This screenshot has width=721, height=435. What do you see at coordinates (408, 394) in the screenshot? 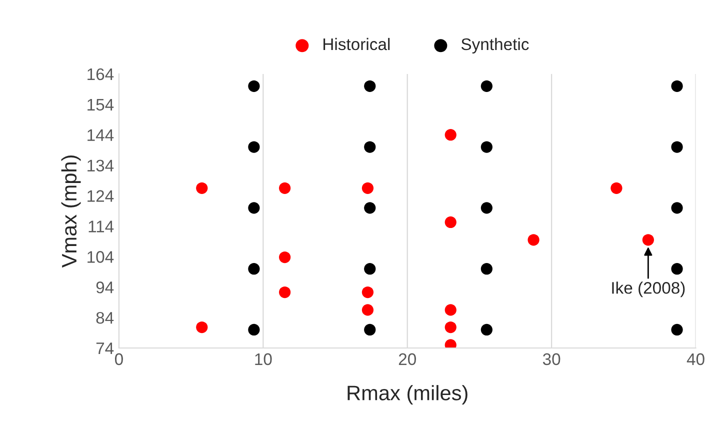
I see `x-axis-title: Rmax (miles)` at bounding box center [408, 394].